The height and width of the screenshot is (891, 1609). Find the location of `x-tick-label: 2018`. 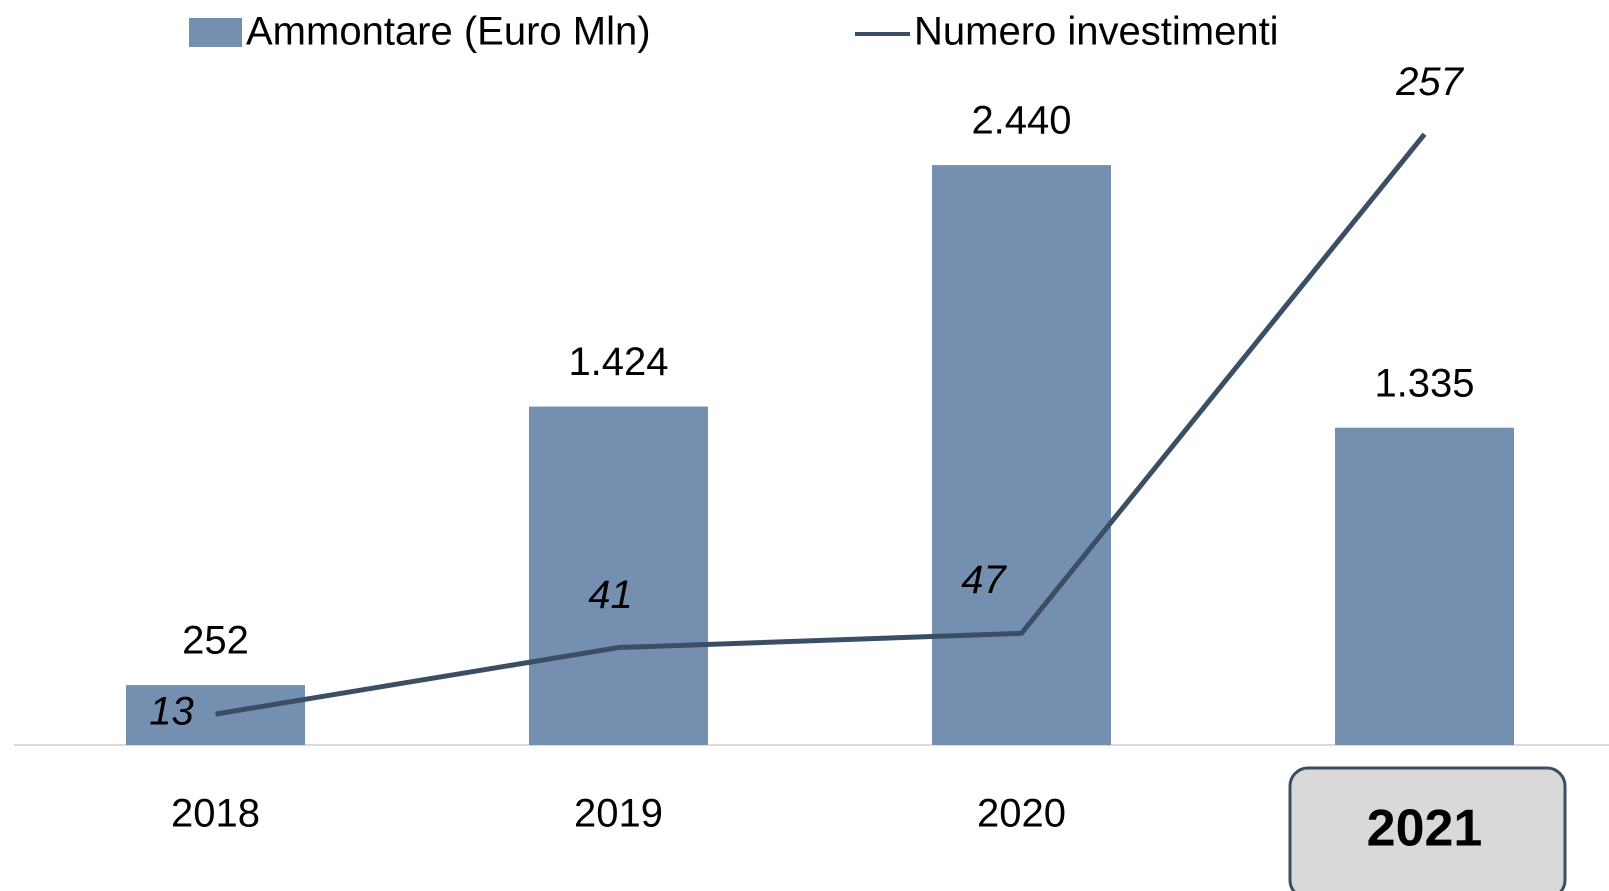

x-tick-label: 2018 is located at coordinates (215, 814).